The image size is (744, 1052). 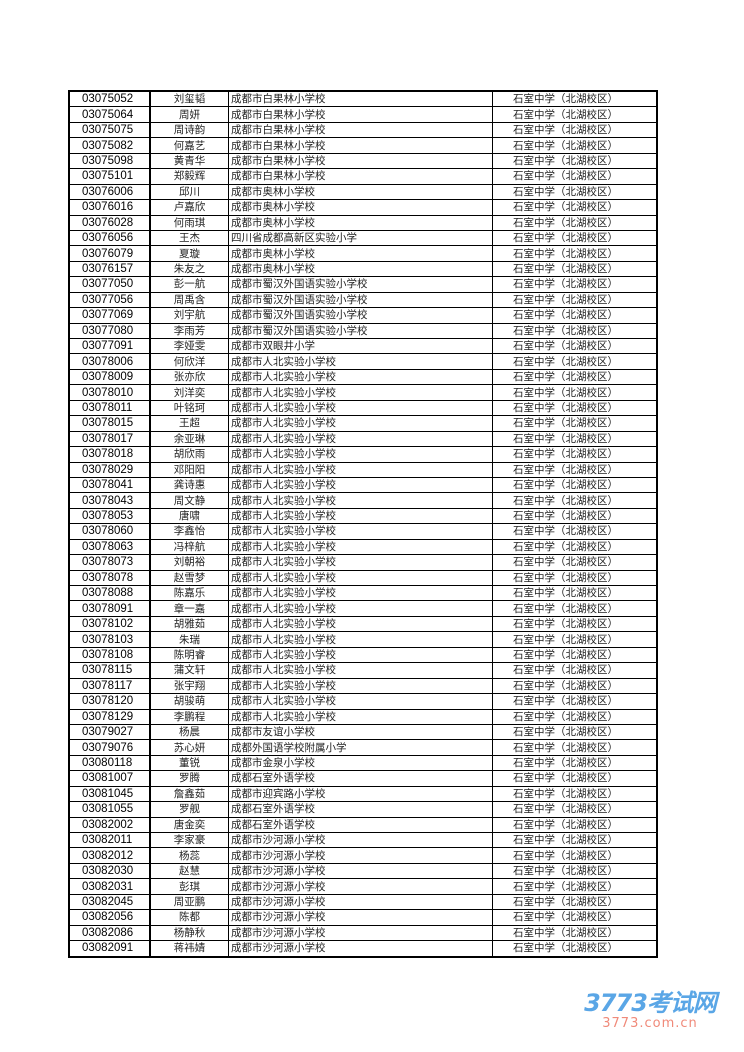 What do you see at coordinates (189, 114) in the screenshot?
I see `student-name-cell: 周妍` at bounding box center [189, 114].